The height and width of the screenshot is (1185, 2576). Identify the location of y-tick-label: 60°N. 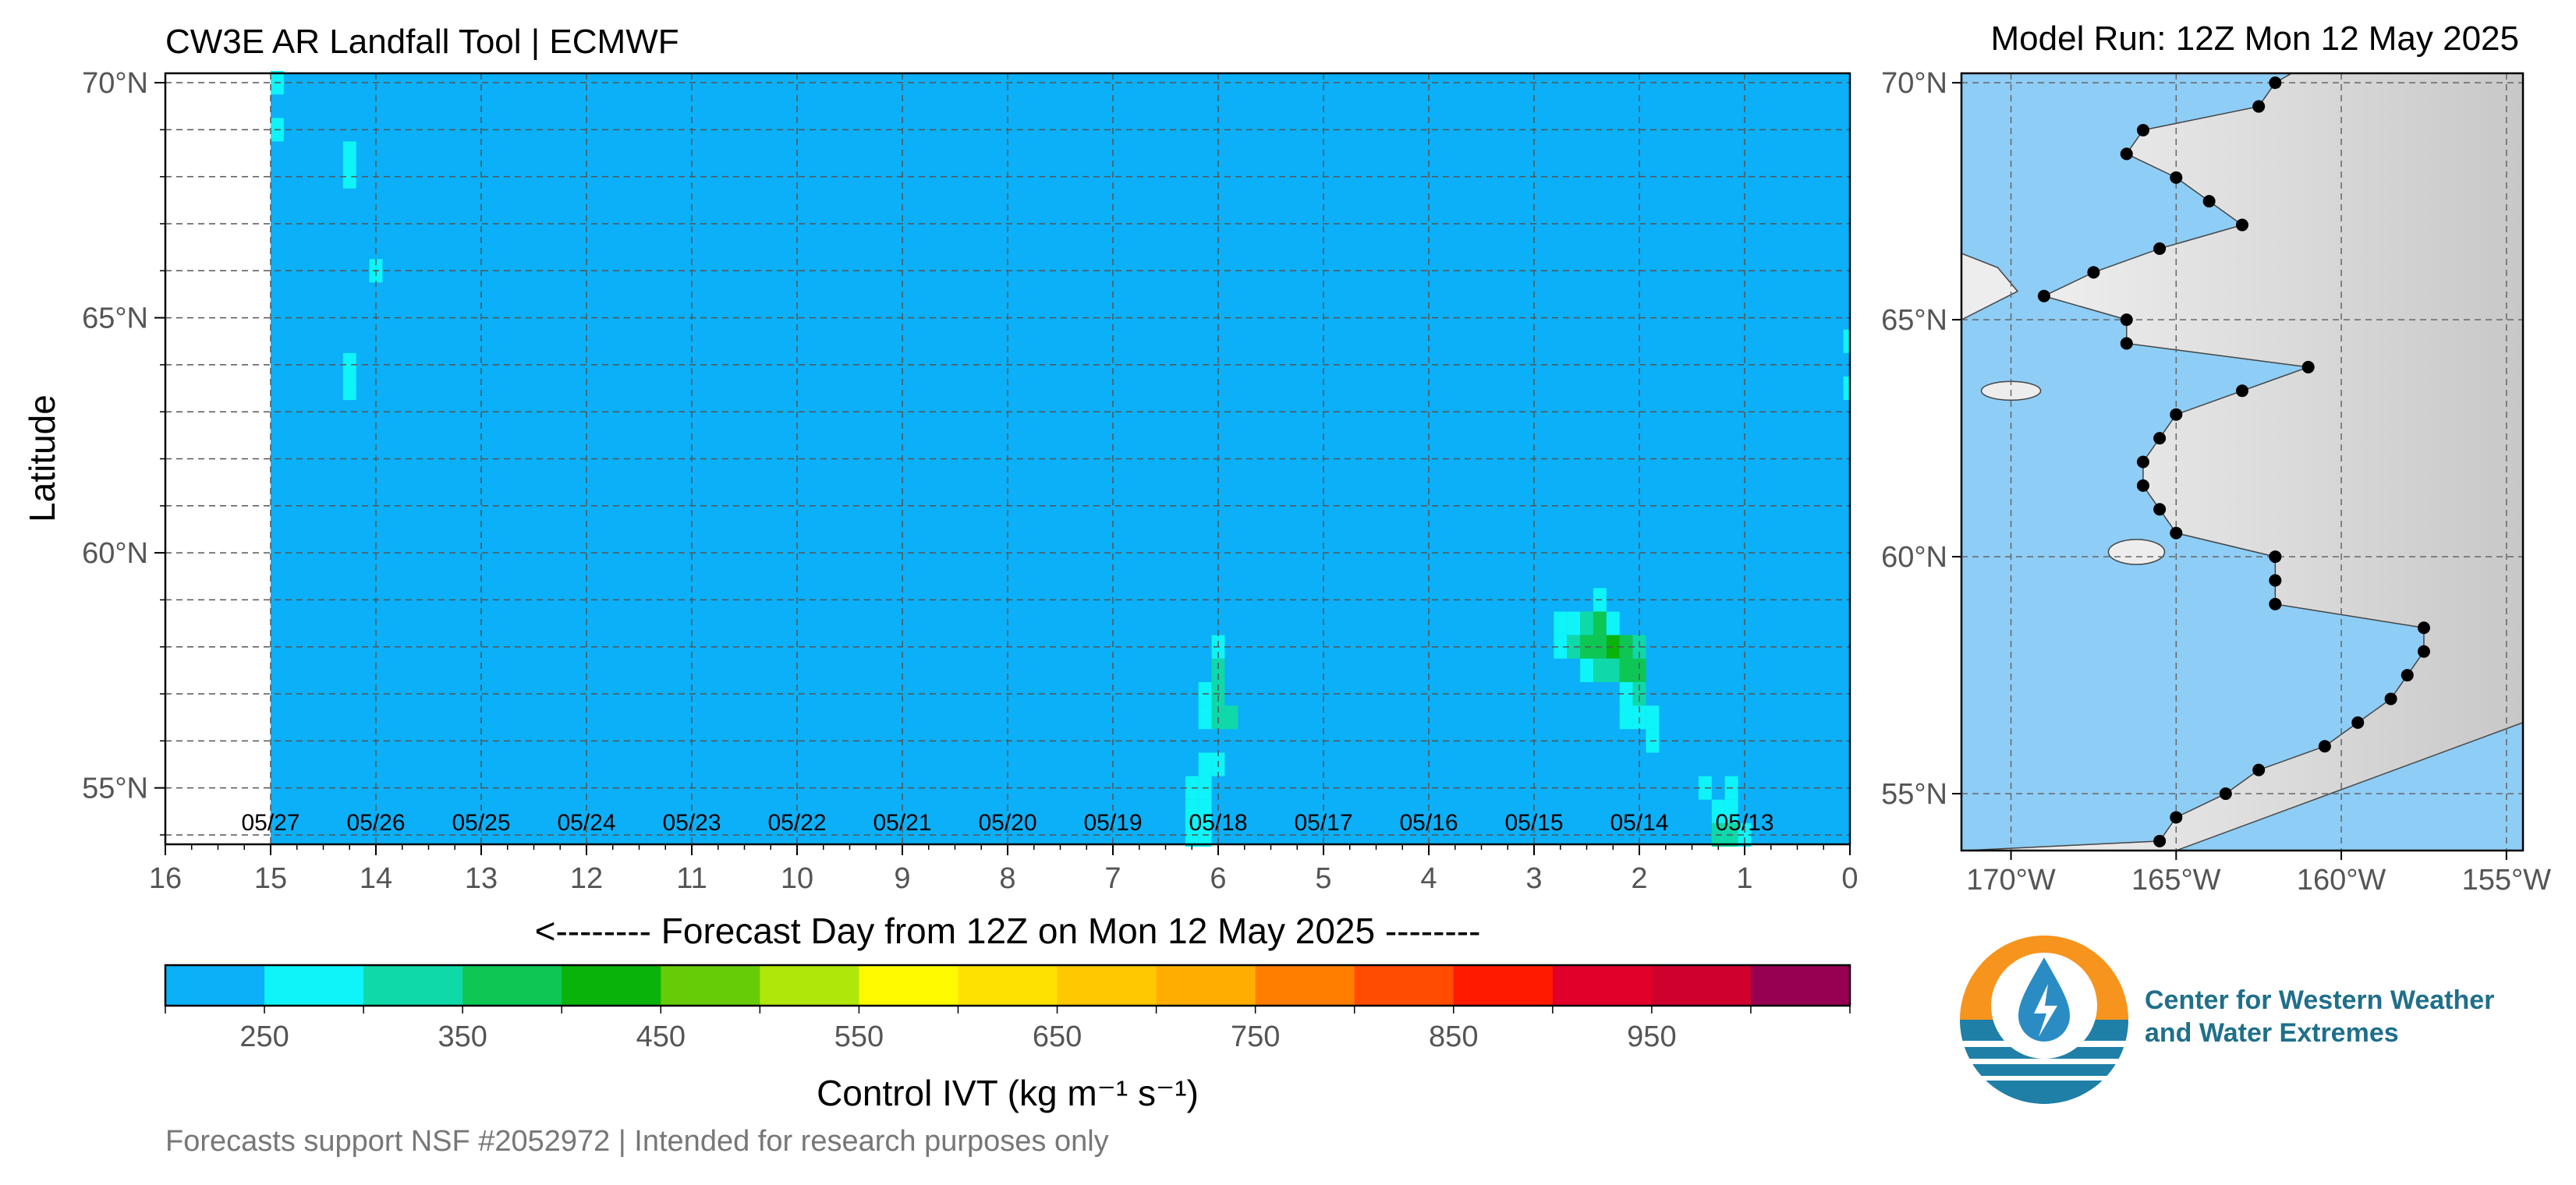
(115, 553).